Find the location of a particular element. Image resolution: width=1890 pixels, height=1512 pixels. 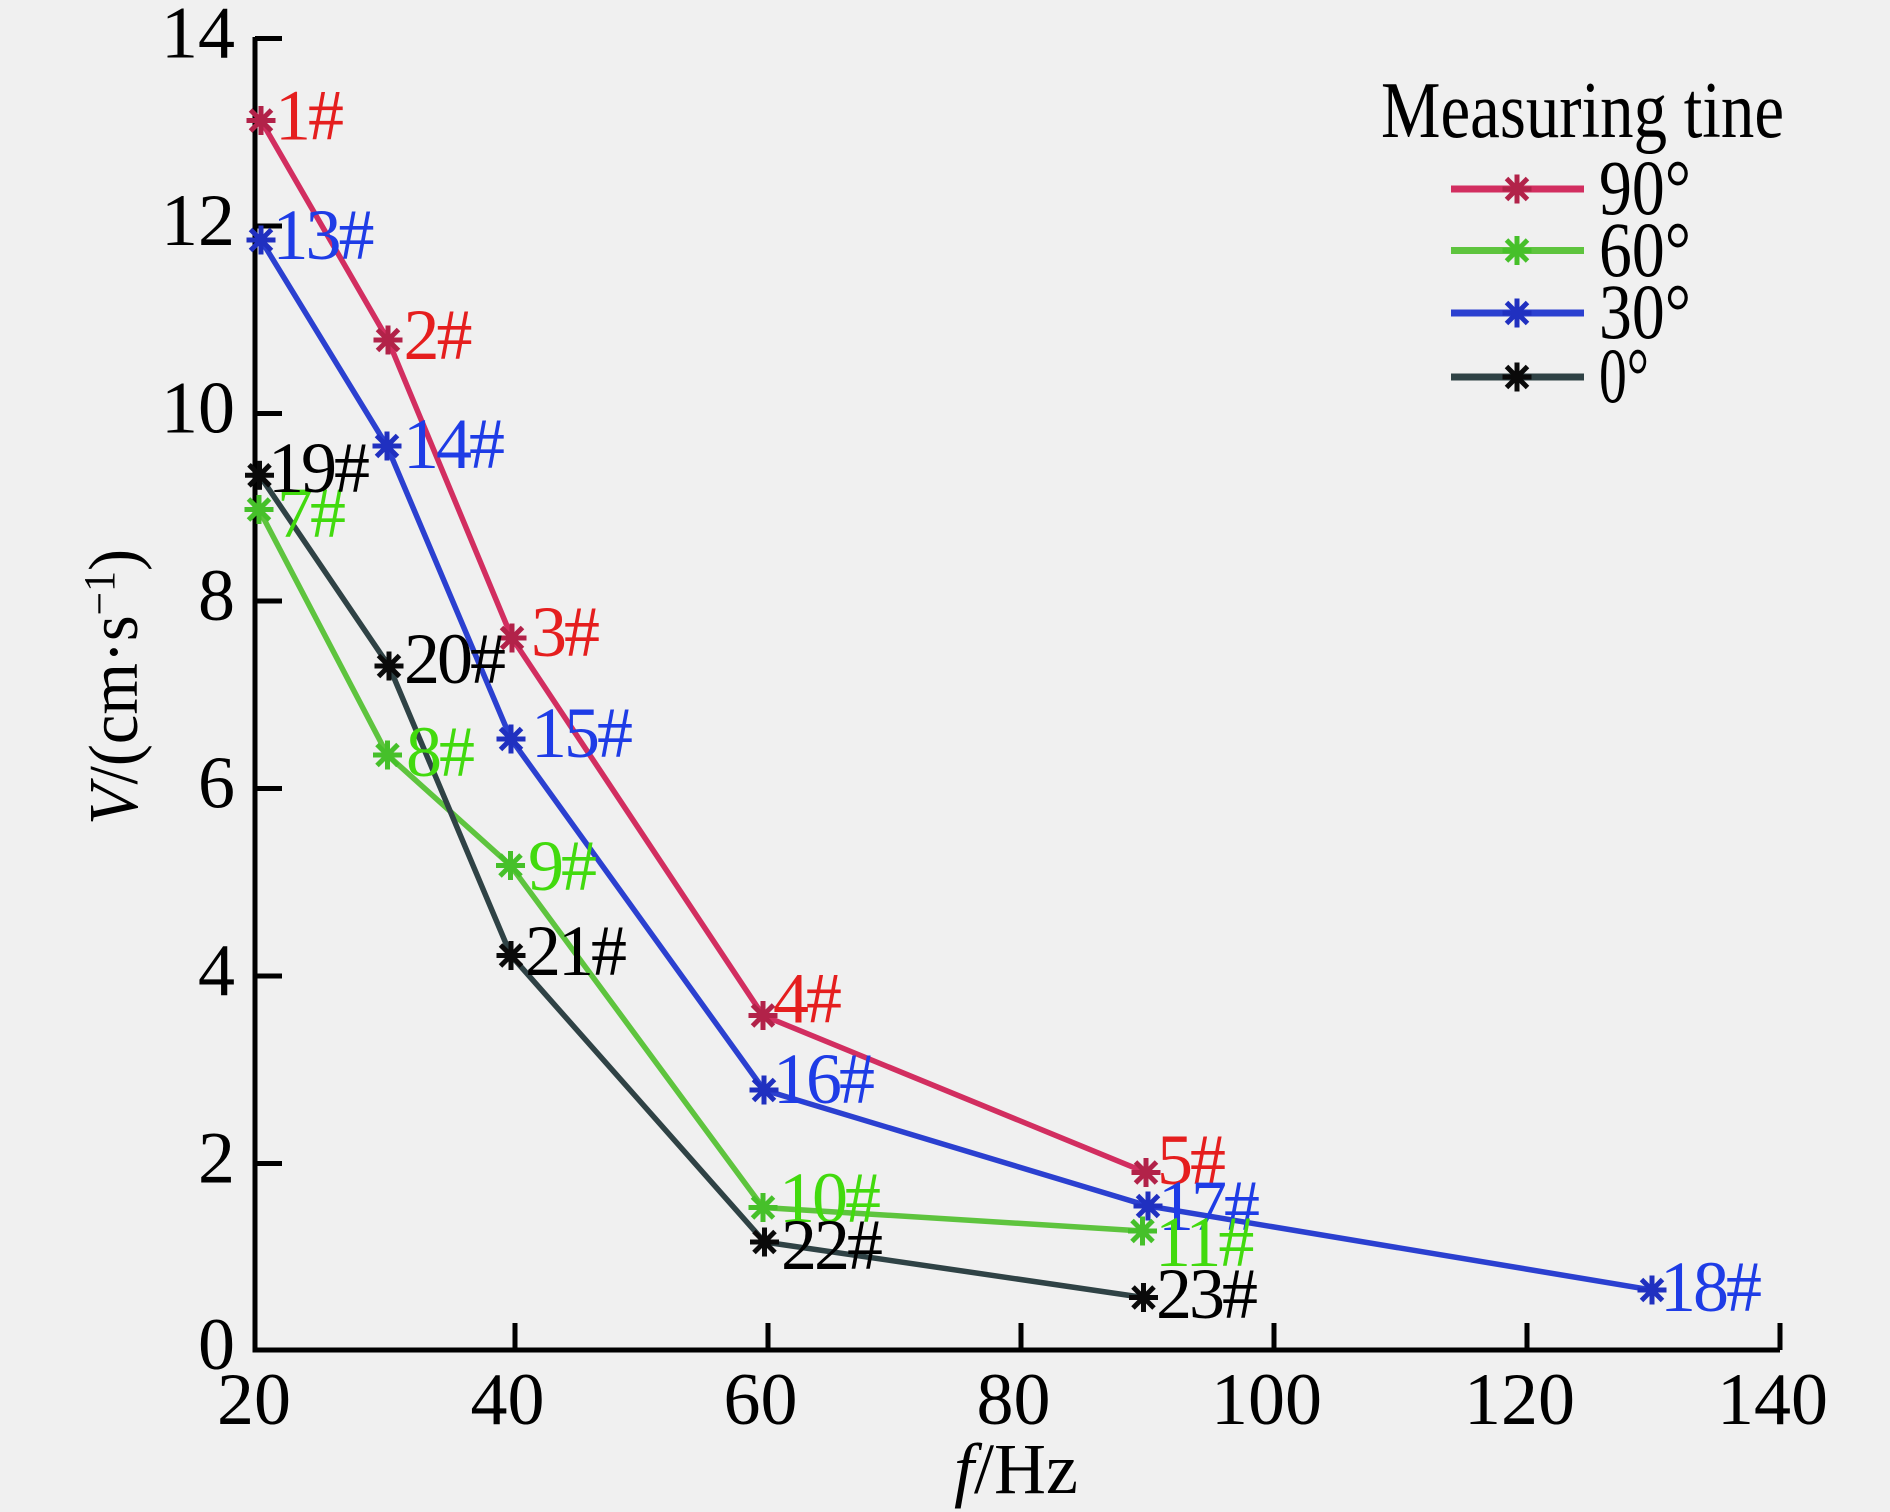

svg-text: 13# is located at coordinates (323, 235).